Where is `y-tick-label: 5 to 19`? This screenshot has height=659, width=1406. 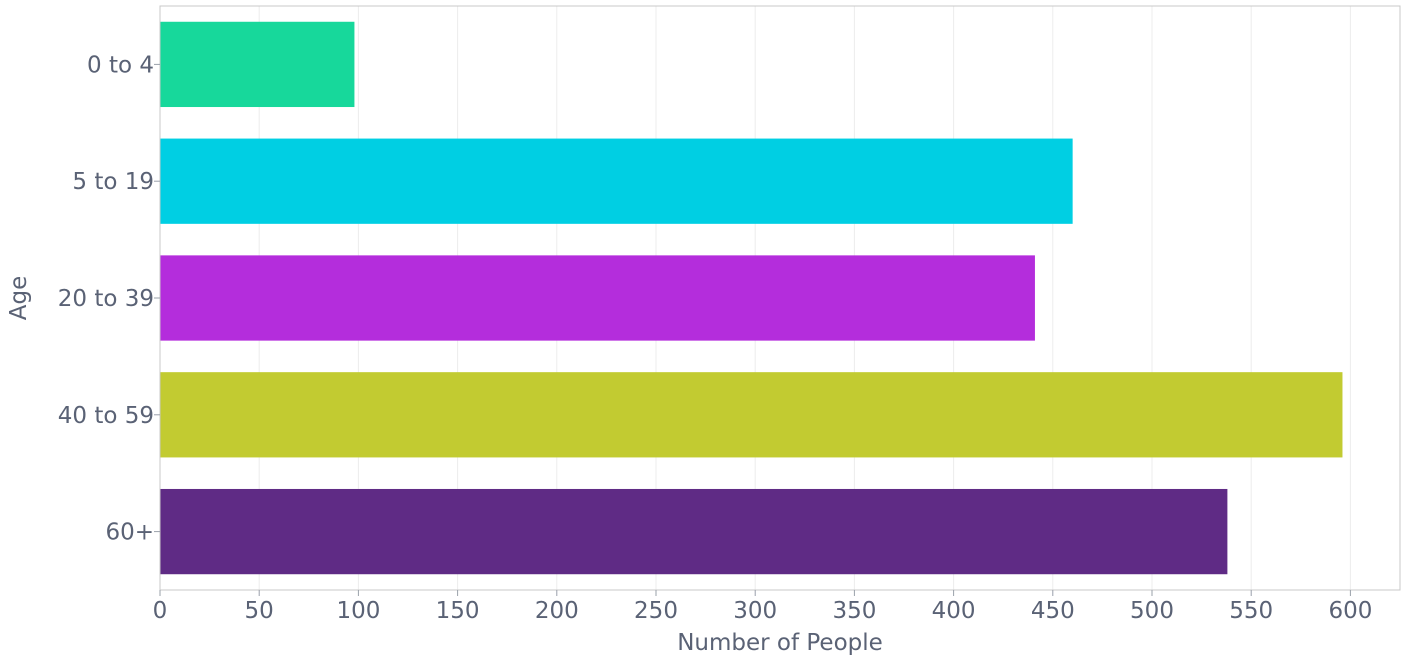
y-tick-label: 5 to 19 is located at coordinates (113, 182).